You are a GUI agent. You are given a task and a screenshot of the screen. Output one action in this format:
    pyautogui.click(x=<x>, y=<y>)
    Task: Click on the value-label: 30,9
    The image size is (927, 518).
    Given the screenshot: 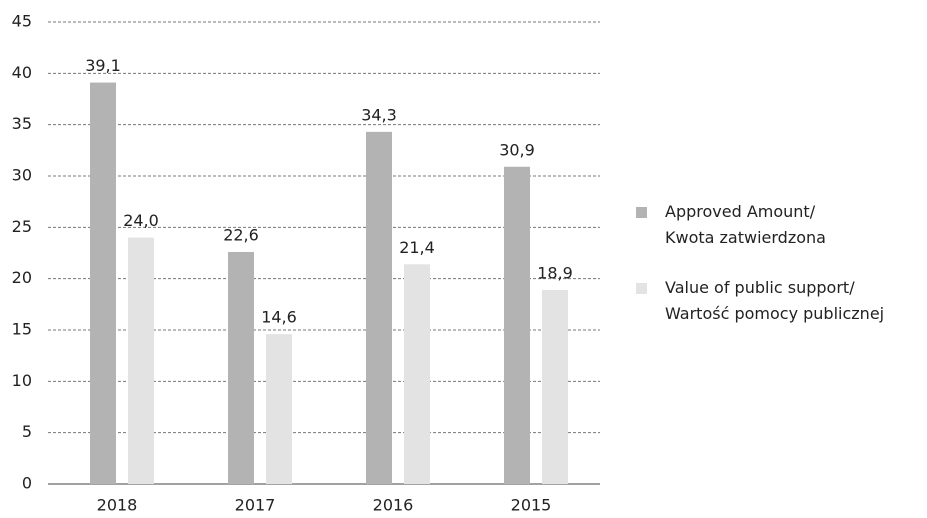 What is the action you would take?
    pyautogui.click(x=517, y=149)
    